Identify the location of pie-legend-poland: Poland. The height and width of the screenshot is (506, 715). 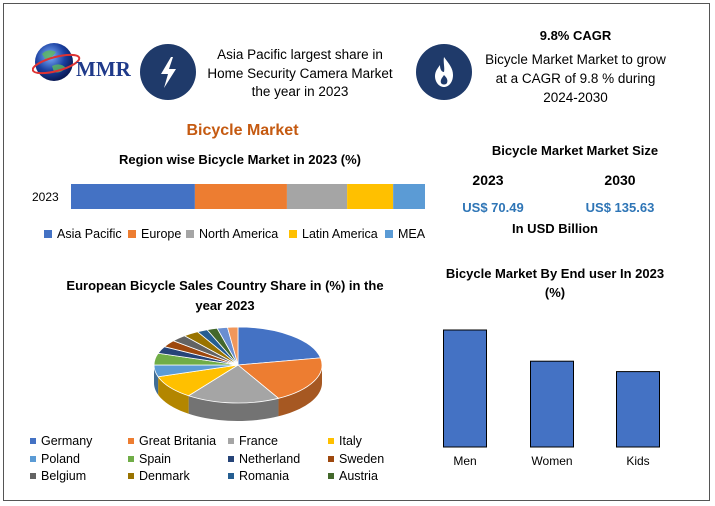
(55, 459).